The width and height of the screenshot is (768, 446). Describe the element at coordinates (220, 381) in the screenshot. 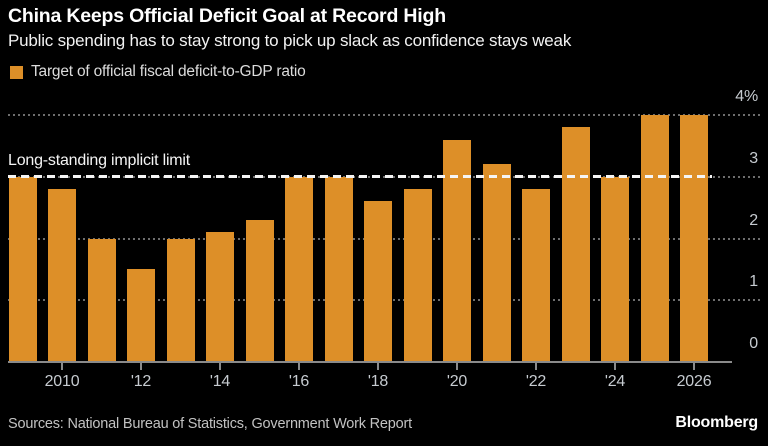

I see `x-axis-label-2014: '14` at that location.